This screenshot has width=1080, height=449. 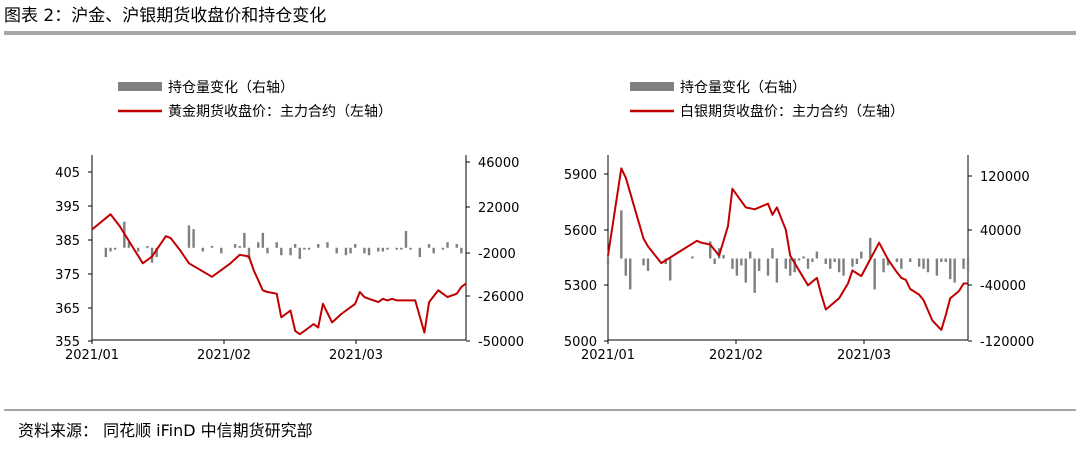 I want to click on right-tick-label: 120000, so click(x=1005, y=177).